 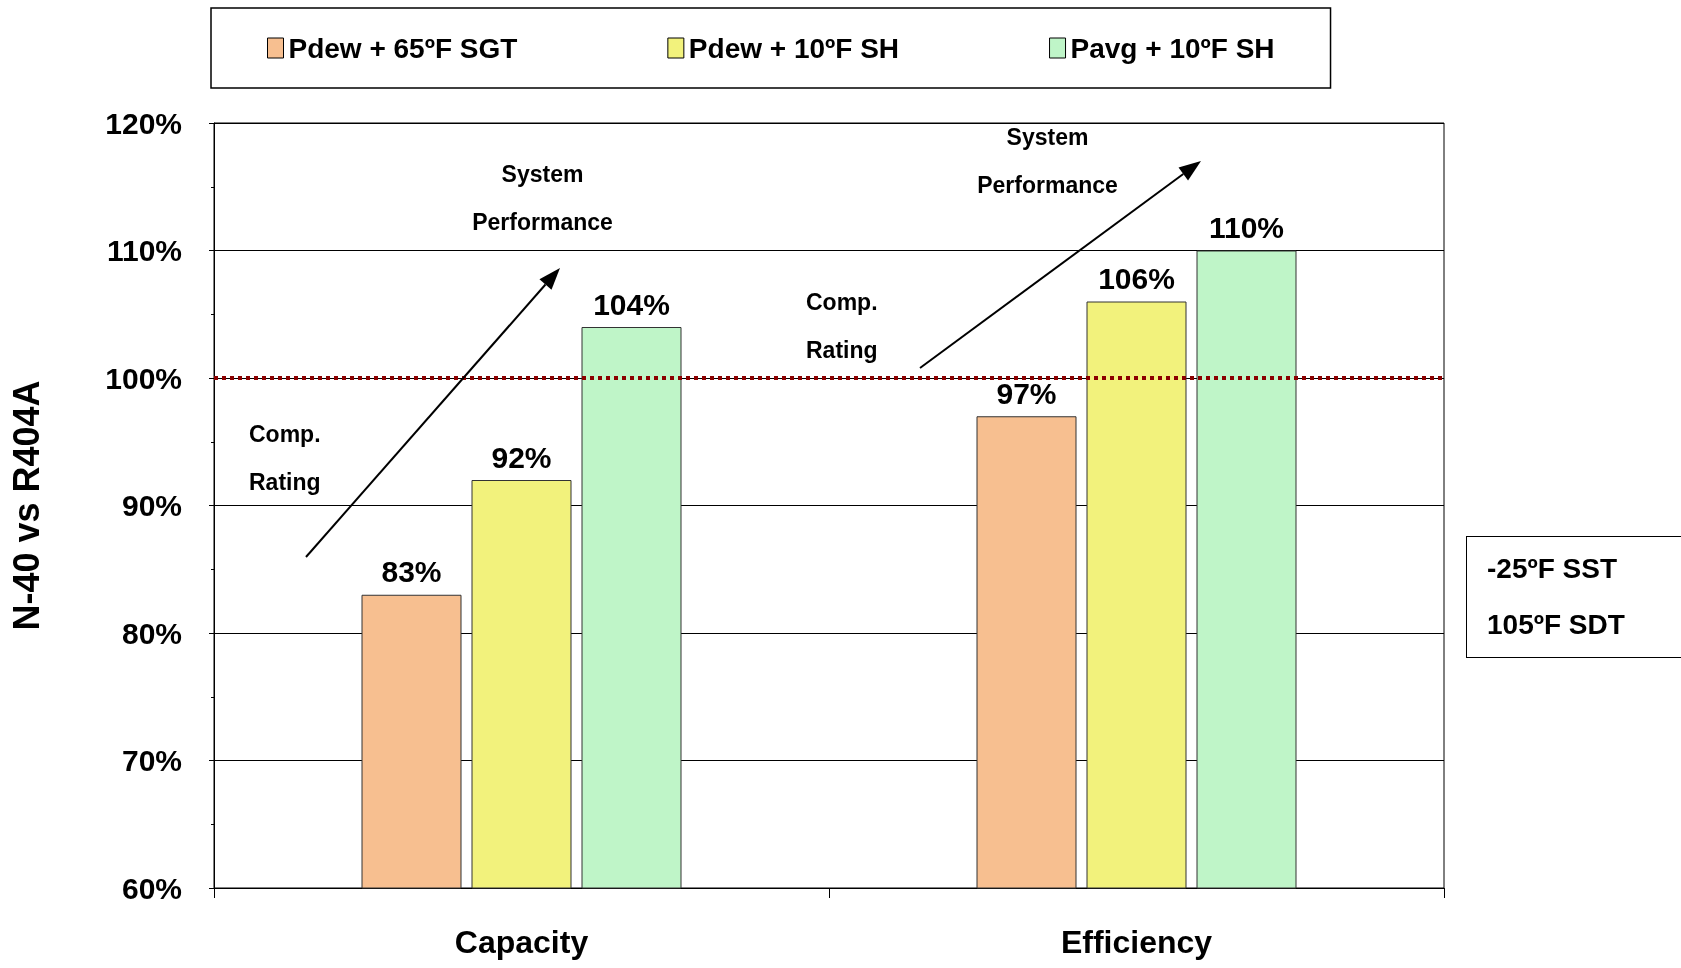 What do you see at coordinates (411, 572) in the screenshot?
I see `data-label: 83%` at bounding box center [411, 572].